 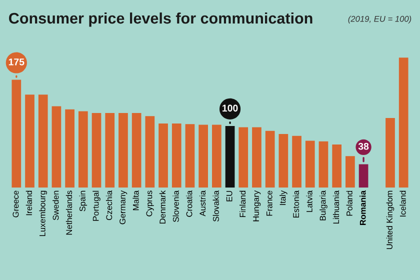 What do you see at coordinates (96, 205) in the screenshot?
I see `x-tick-label: Portugal` at bounding box center [96, 205].